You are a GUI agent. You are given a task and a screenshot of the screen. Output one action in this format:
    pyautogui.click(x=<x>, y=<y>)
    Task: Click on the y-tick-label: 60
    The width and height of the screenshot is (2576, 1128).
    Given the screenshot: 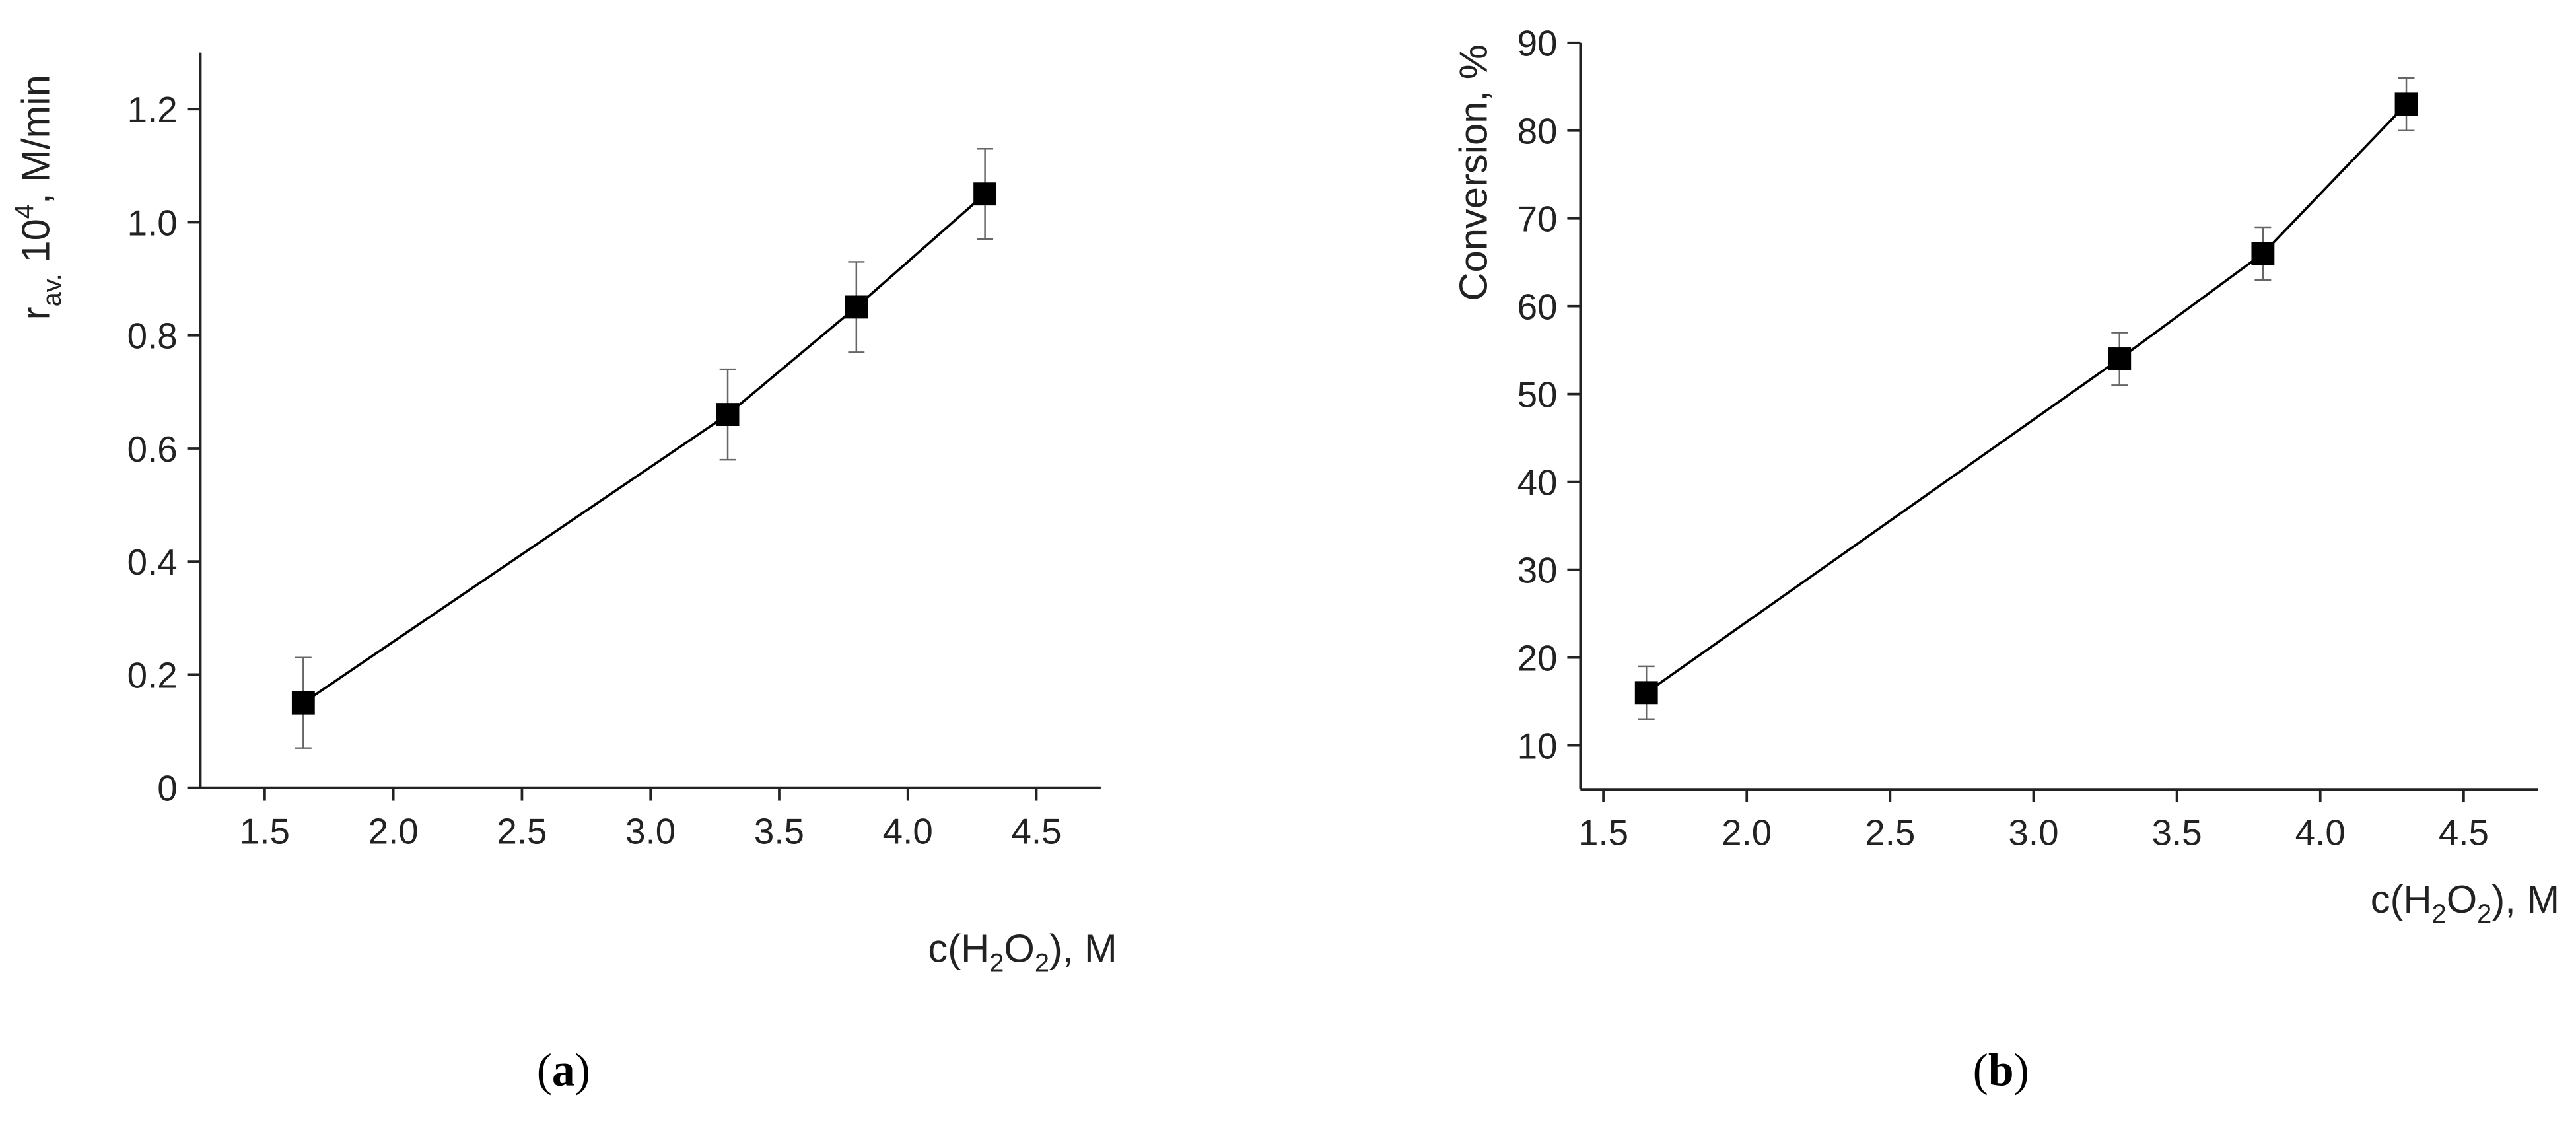 What is the action you would take?
    pyautogui.click(x=1538, y=307)
    